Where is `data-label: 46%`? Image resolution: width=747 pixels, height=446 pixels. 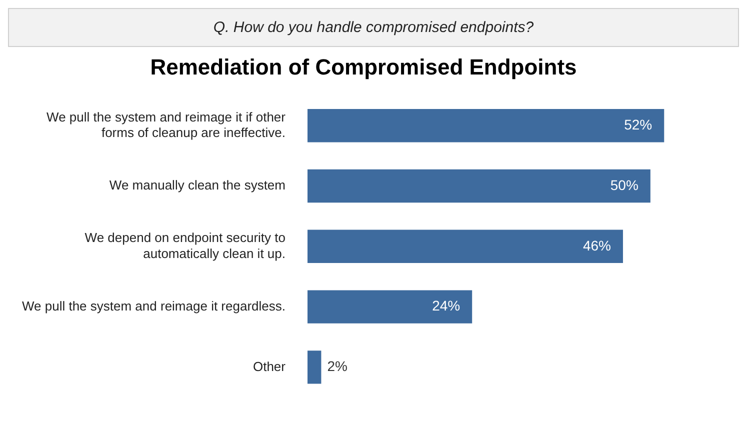
data-label: 46% is located at coordinates (596, 245).